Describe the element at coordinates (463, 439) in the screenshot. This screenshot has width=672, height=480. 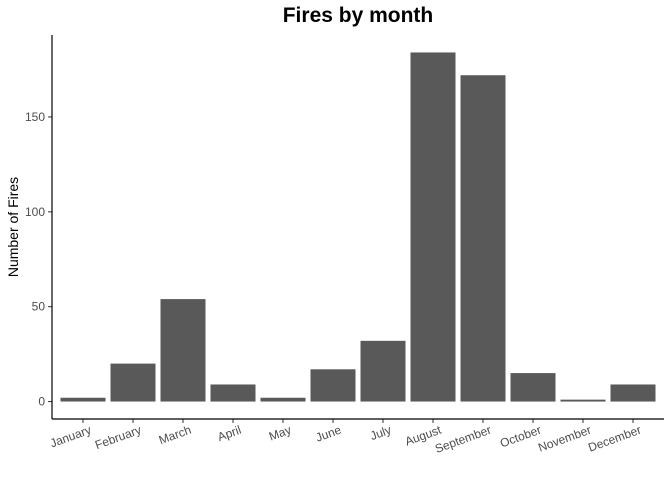
I see `x-tick-label: September` at that location.